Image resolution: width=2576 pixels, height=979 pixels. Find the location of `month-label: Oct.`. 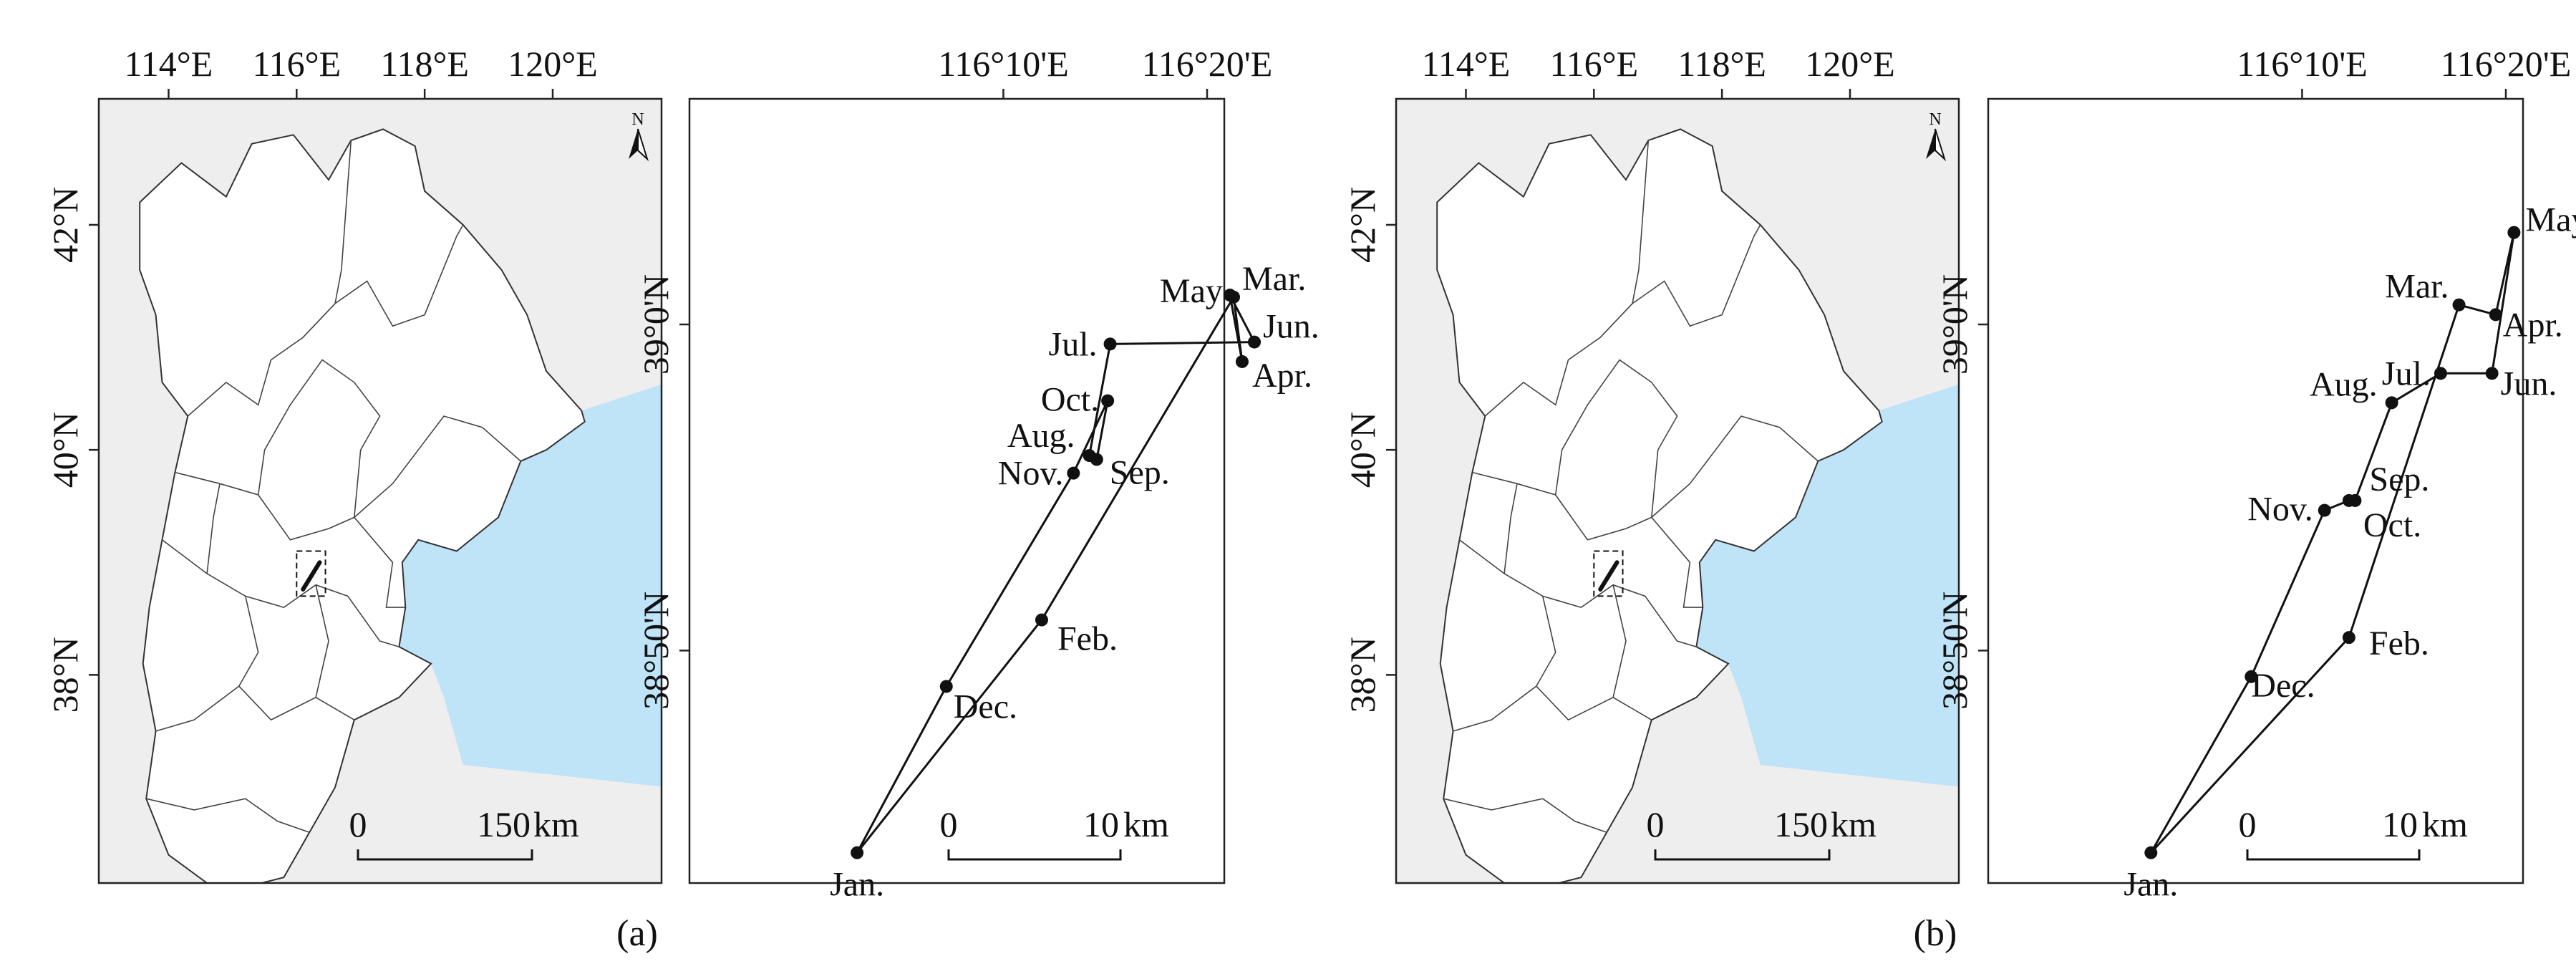

month-label: Oct. is located at coordinates (1070, 400).